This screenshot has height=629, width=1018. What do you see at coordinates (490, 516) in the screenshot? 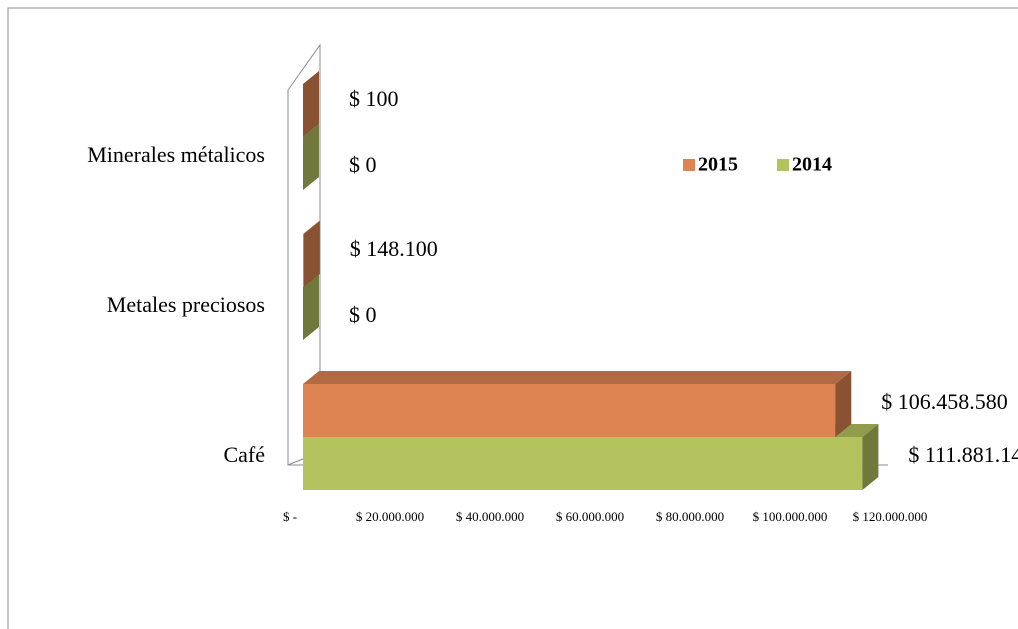
I see `x-tick-label: $ 40.000.000` at bounding box center [490, 516].